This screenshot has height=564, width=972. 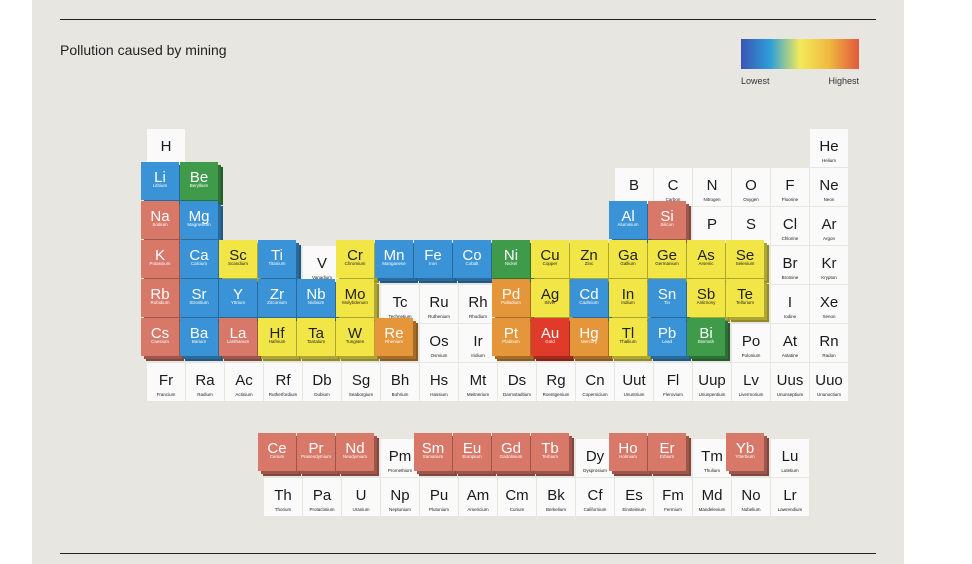 I want to click on element-symbol: Pa, so click(x=322, y=495).